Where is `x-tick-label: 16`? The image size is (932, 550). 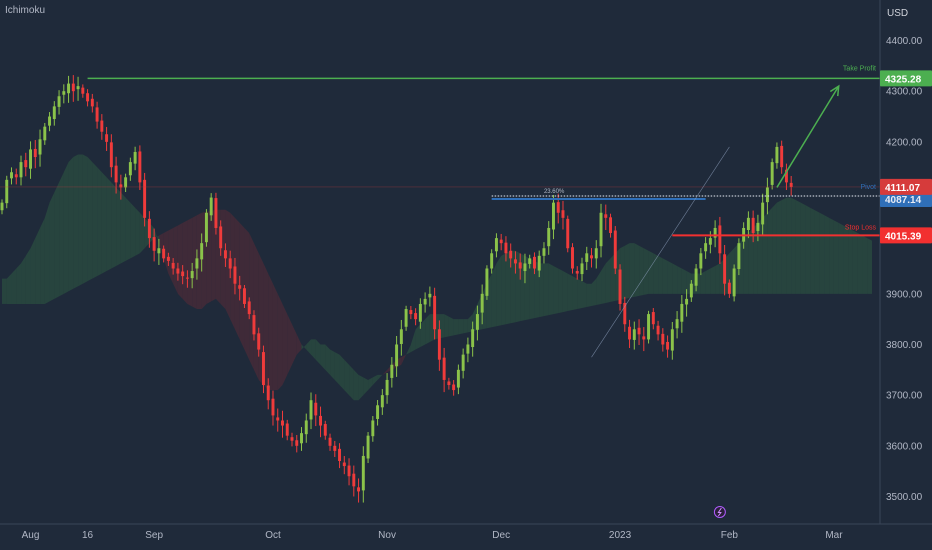 x-tick-label: 16 is located at coordinates (88, 535).